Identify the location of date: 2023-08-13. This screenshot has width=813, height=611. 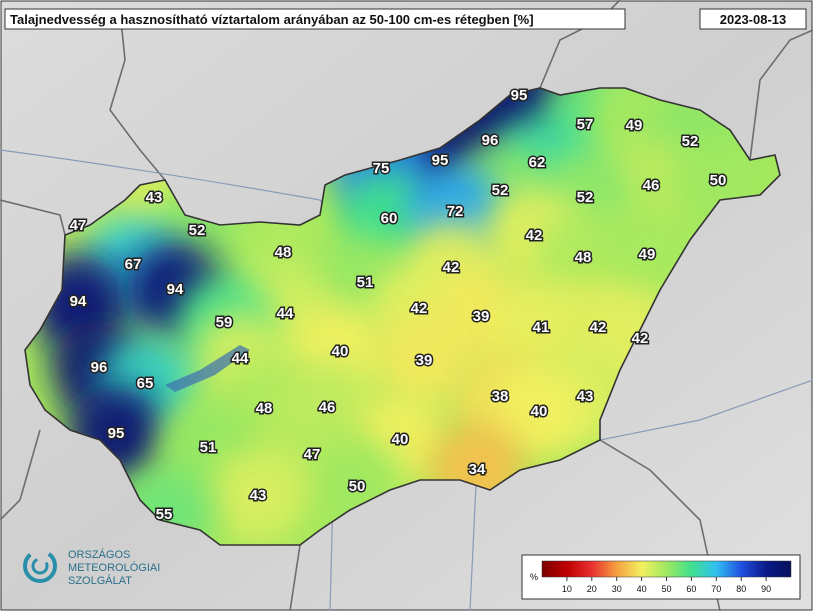
(753, 19).